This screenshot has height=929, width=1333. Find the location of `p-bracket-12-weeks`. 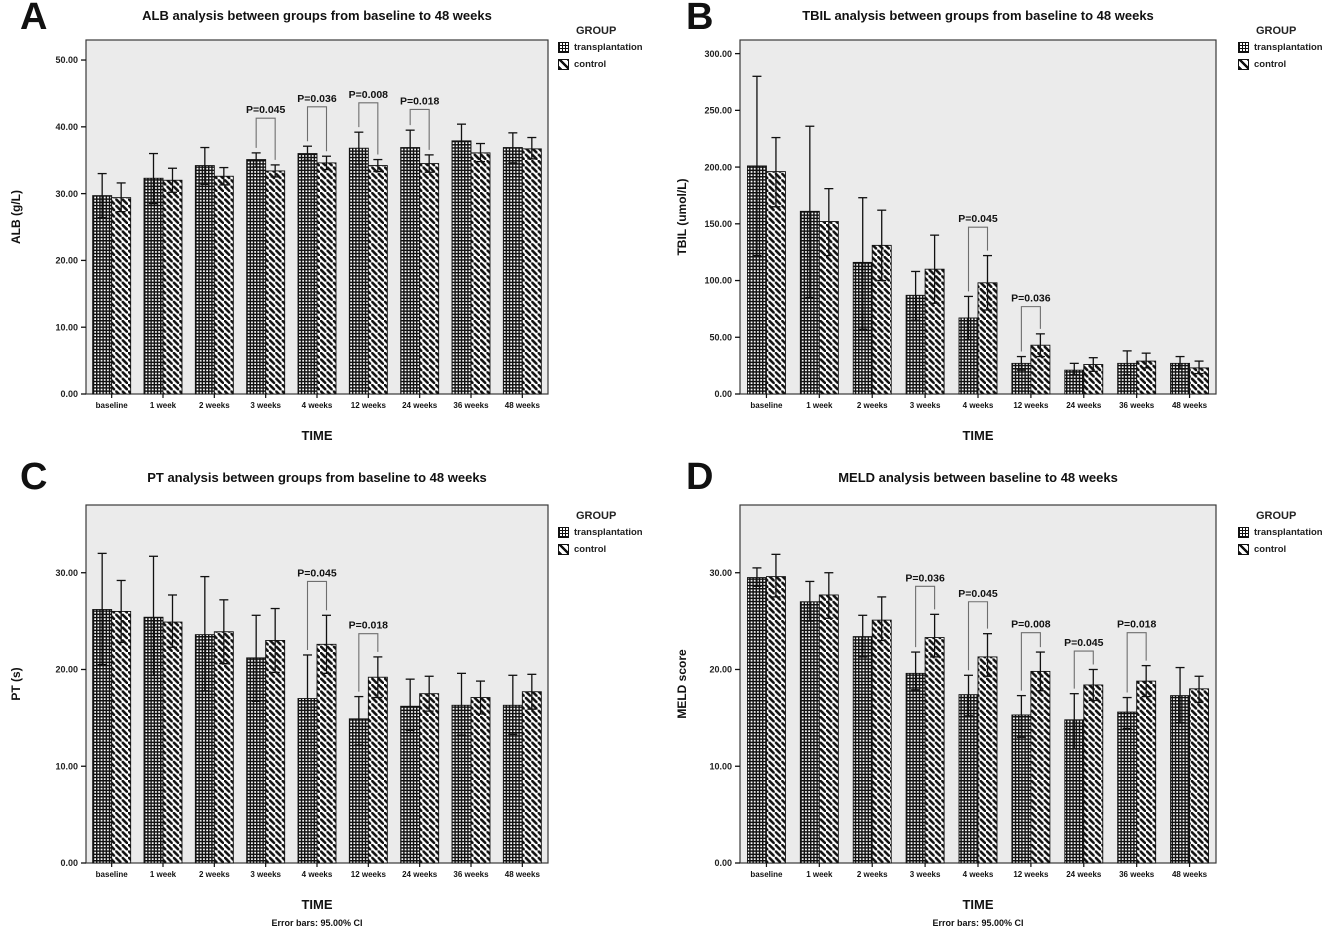

p-bracket-12-weeks is located at coordinates (368, 128).